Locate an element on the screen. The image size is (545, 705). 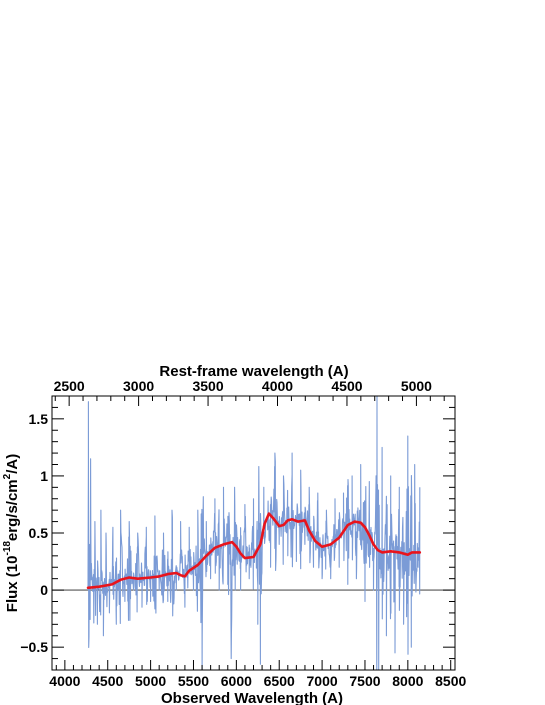
x-tick-label: 5000 is located at coordinates (150, 681).